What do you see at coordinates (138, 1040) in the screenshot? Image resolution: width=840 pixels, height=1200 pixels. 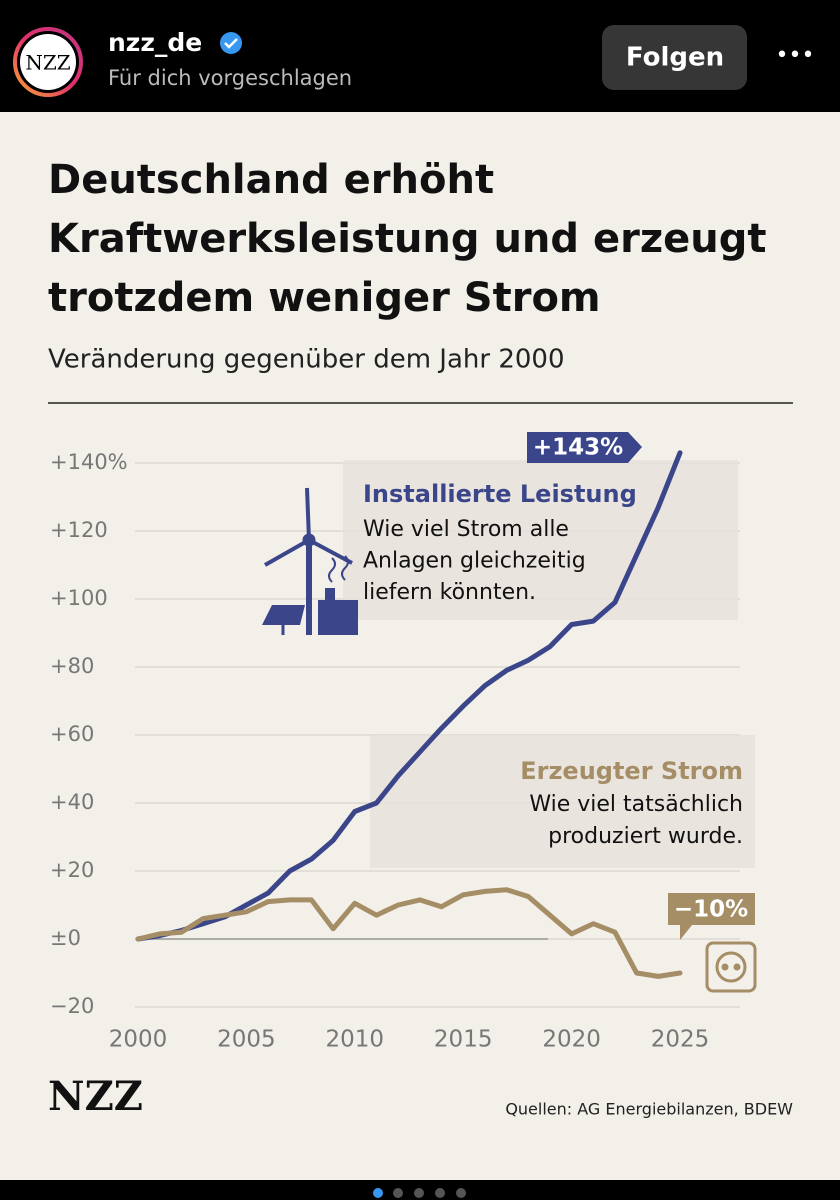 I see `x-tick-label: 2000` at bounding box center [138, 1040].